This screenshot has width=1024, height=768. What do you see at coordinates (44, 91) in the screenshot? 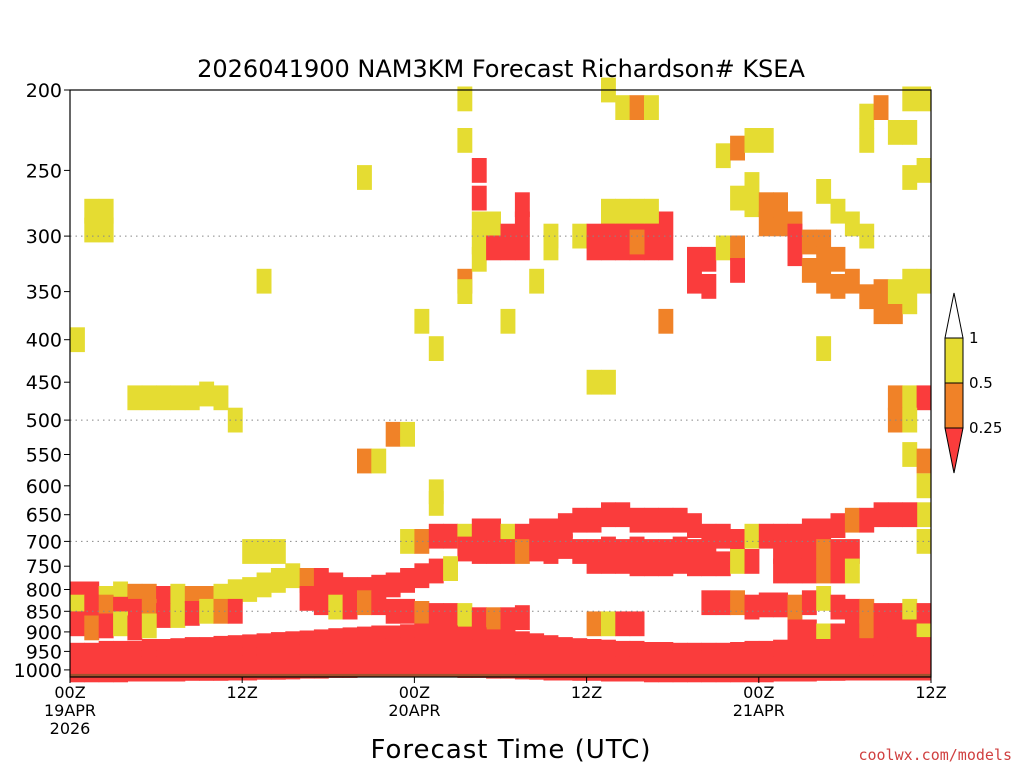
I see `y-tick-label: 200` at bounding box center [44, 91].